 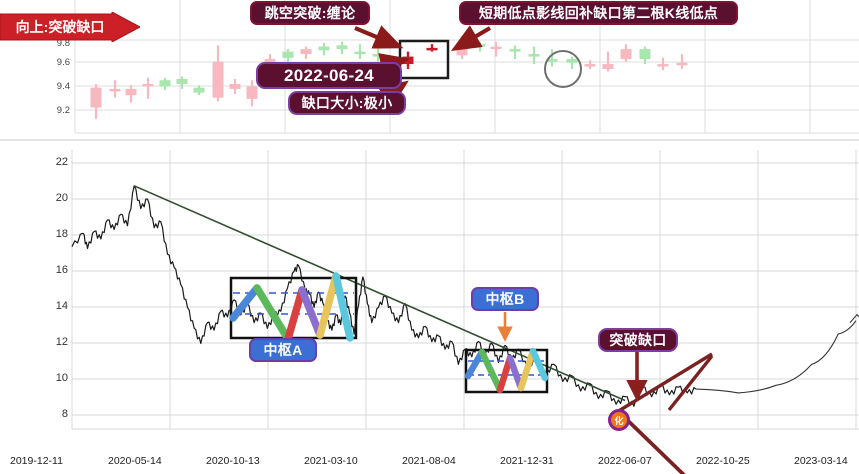 I want to click on bottom-y-tick-0: 22, so click(x=61, y=162).